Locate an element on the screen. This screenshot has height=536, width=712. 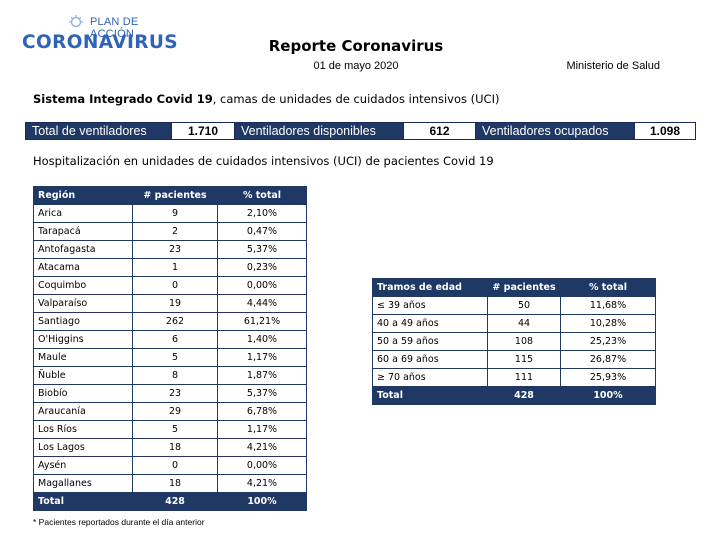
patients-cell: 1 is located at coordinates (175, 267).